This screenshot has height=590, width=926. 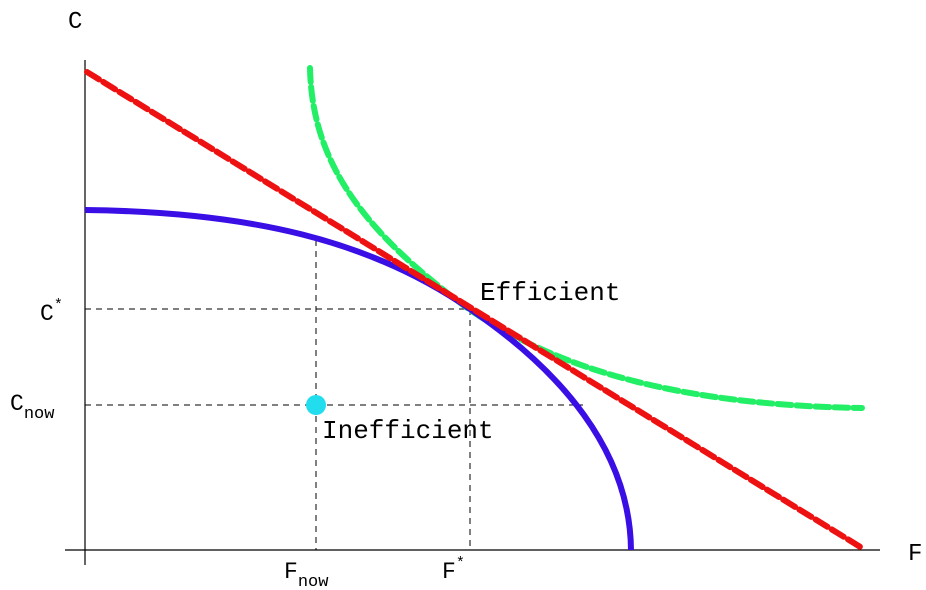 I want to click on y-tick-c-now-sub: now, so click(x=39, y=414).